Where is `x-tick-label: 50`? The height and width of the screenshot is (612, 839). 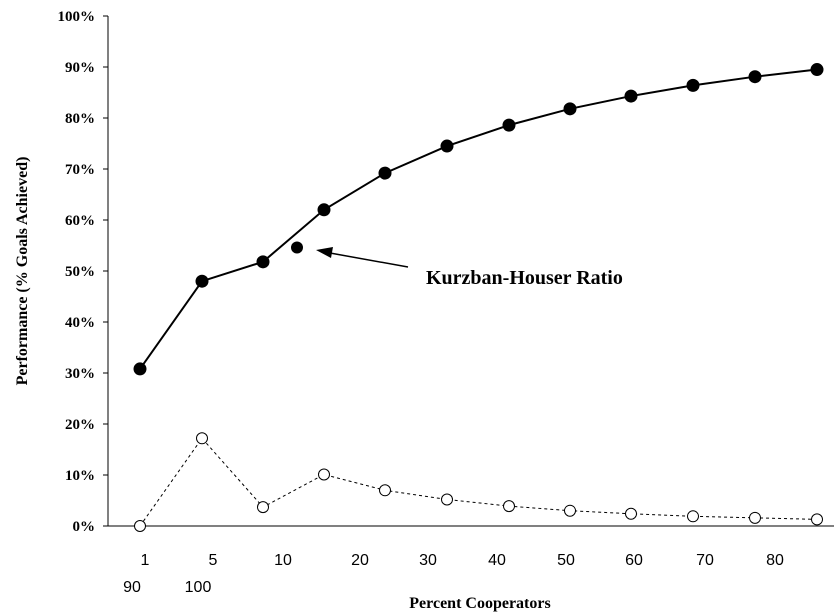 x-tick-label: 50 is located at coordinates (566, 560).